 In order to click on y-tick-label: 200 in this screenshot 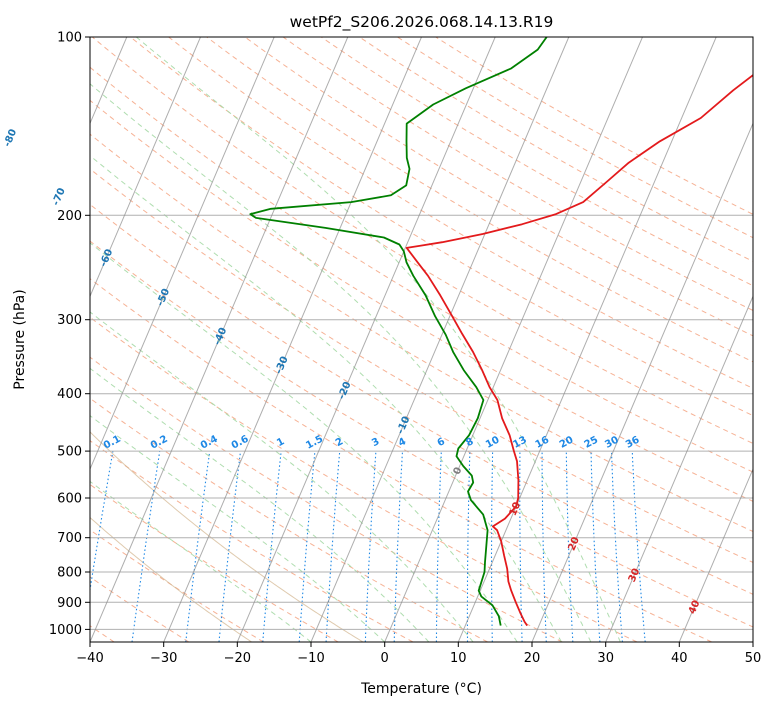, I will do `click(69, 216)`.